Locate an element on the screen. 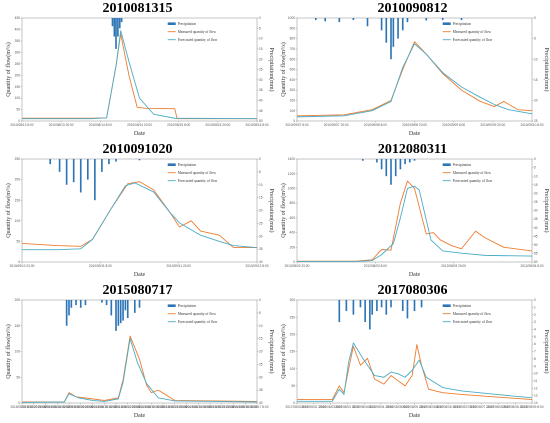  x-tick-label: 2012/08/03 8:00 is located at coordinates (375, 266).